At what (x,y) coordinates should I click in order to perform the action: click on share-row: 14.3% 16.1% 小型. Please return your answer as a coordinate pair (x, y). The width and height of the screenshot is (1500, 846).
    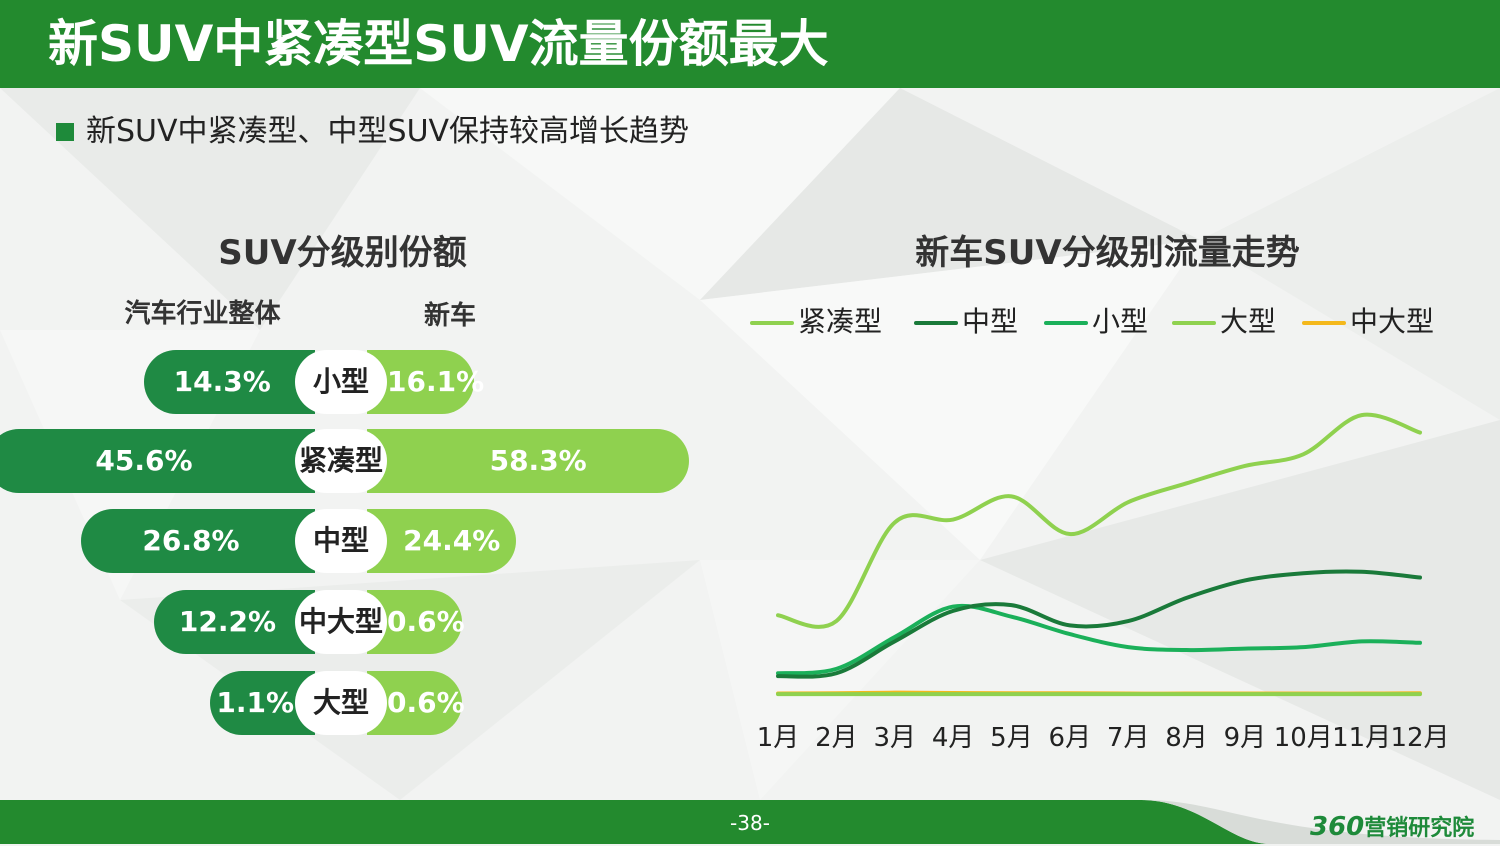
    Looking at the image, I should click on (242, 382).